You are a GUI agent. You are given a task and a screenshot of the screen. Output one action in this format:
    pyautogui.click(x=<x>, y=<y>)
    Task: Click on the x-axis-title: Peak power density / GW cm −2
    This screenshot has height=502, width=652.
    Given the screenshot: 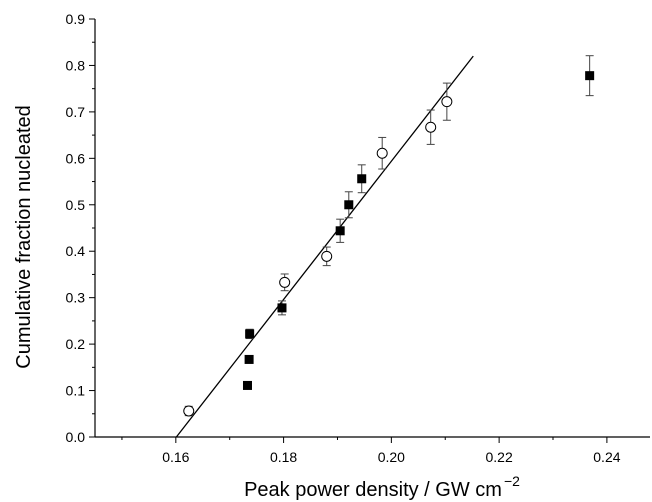 What is the action you would take?
    pyautogui.click(x=382, y=487)
    